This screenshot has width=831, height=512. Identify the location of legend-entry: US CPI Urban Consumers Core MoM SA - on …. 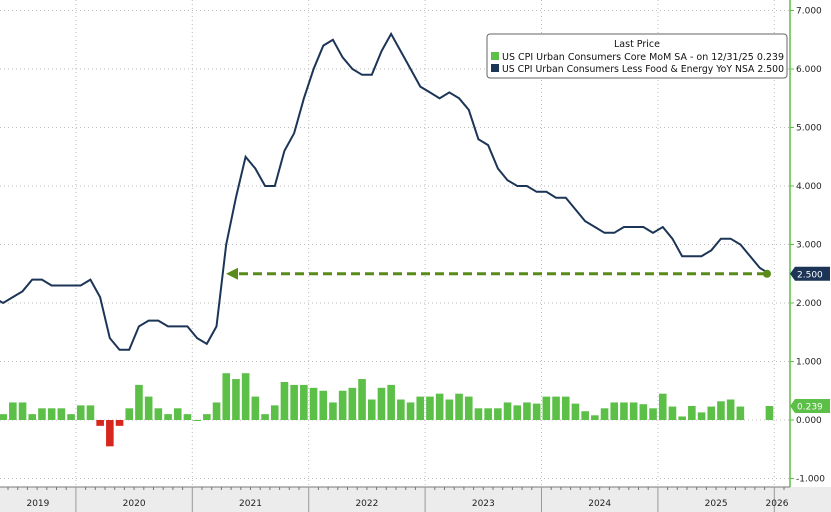
(643, 57).